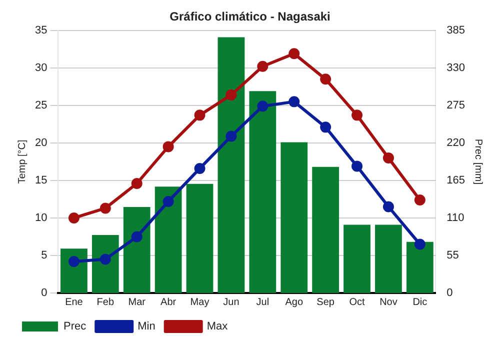 Image resolution: width=500 pixels, height=350 pixels. I want to click on y-tick-label: 10, so click(41, 218).